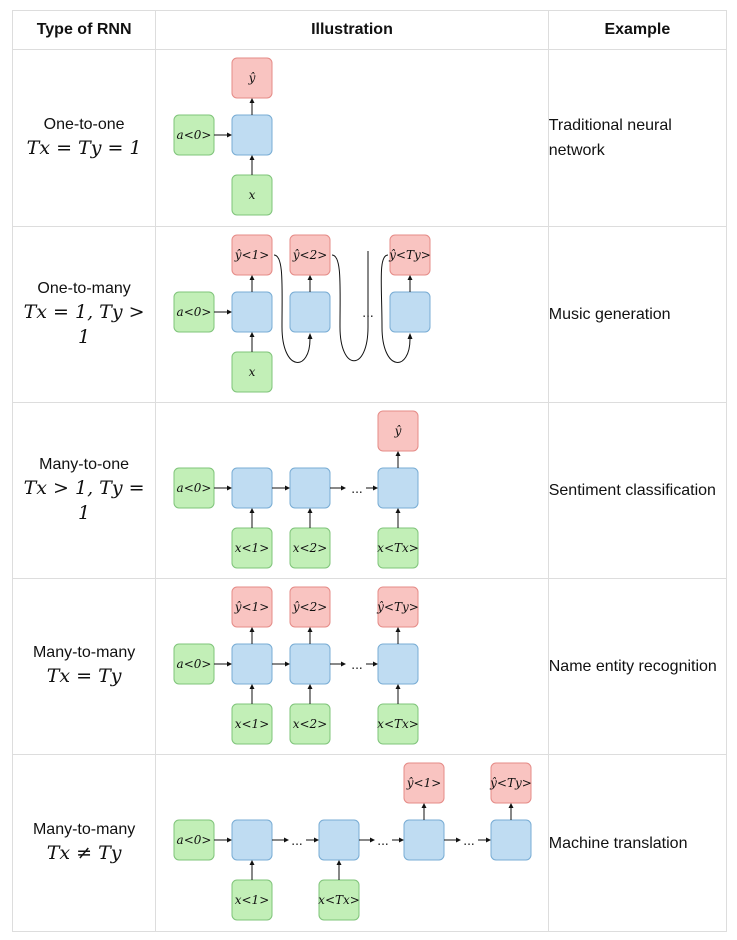  Describe the element at coordinates (223, 136) in the screenshot. I see `one-to-one-diagram: ŷ a<0> x` at that location.